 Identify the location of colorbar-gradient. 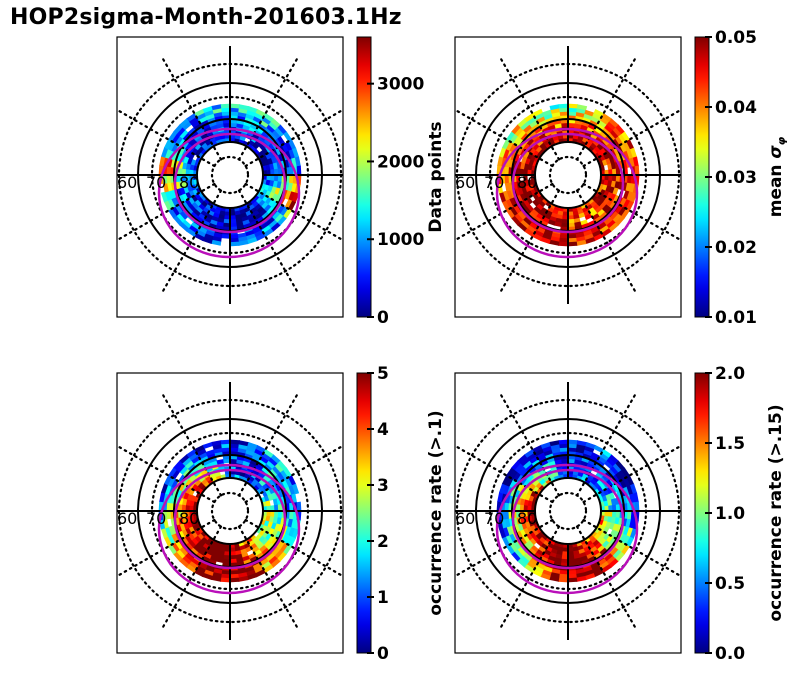
(364, 513).